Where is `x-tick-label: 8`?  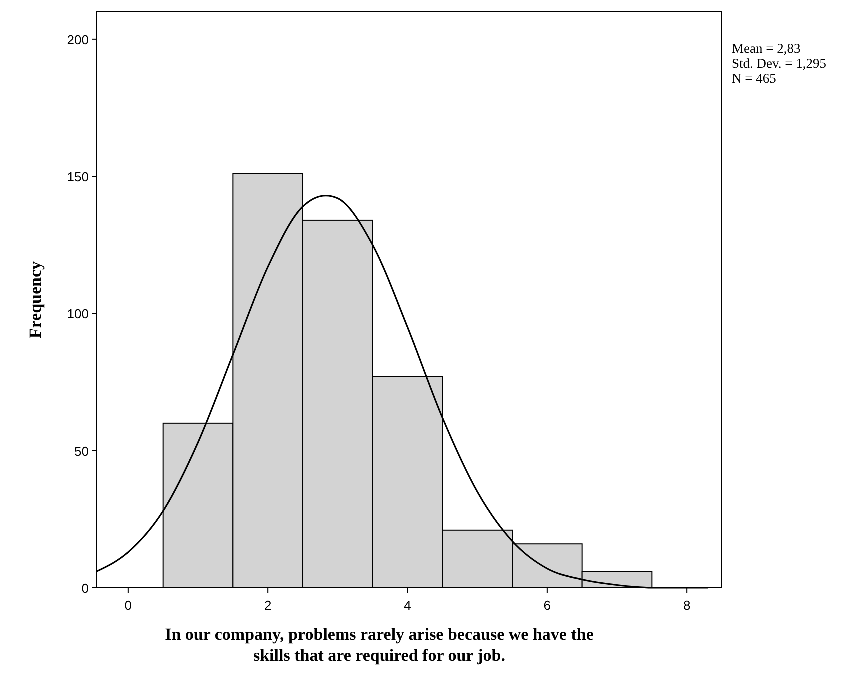 x-tick-label: 8 is located at coordinates (687, 605).